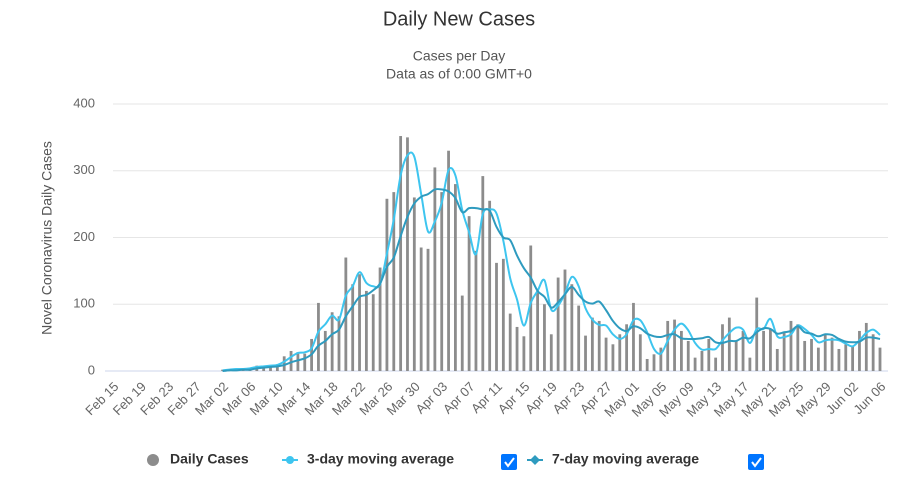 The image size is (908, 487). Describe the element at coordinates (459, 74) in the screenshot. I see `chart-subtitle: Data as of 0:00 GMT+0` at that location.